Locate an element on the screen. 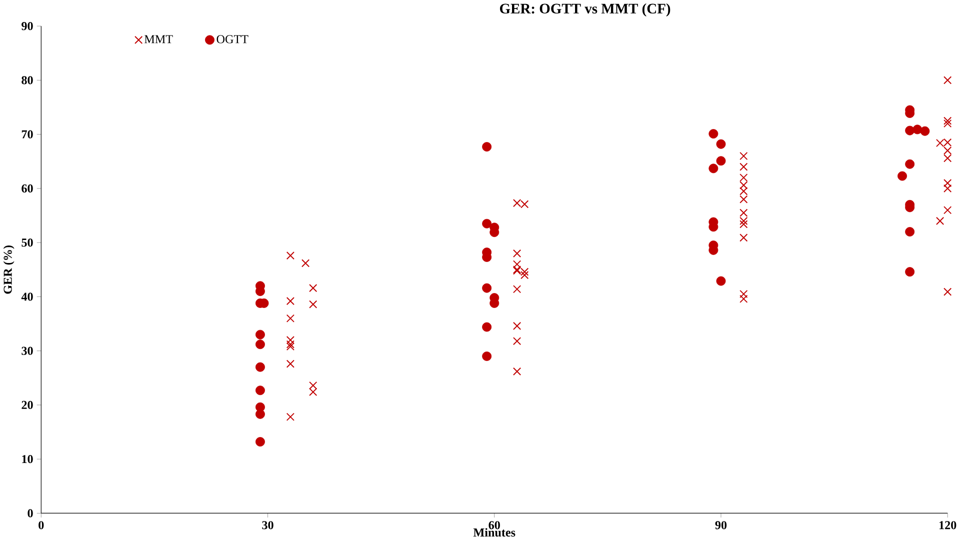 This screenshot has height=540, width=960. y-tick-label: 70 is located at coordinates (27, 134).